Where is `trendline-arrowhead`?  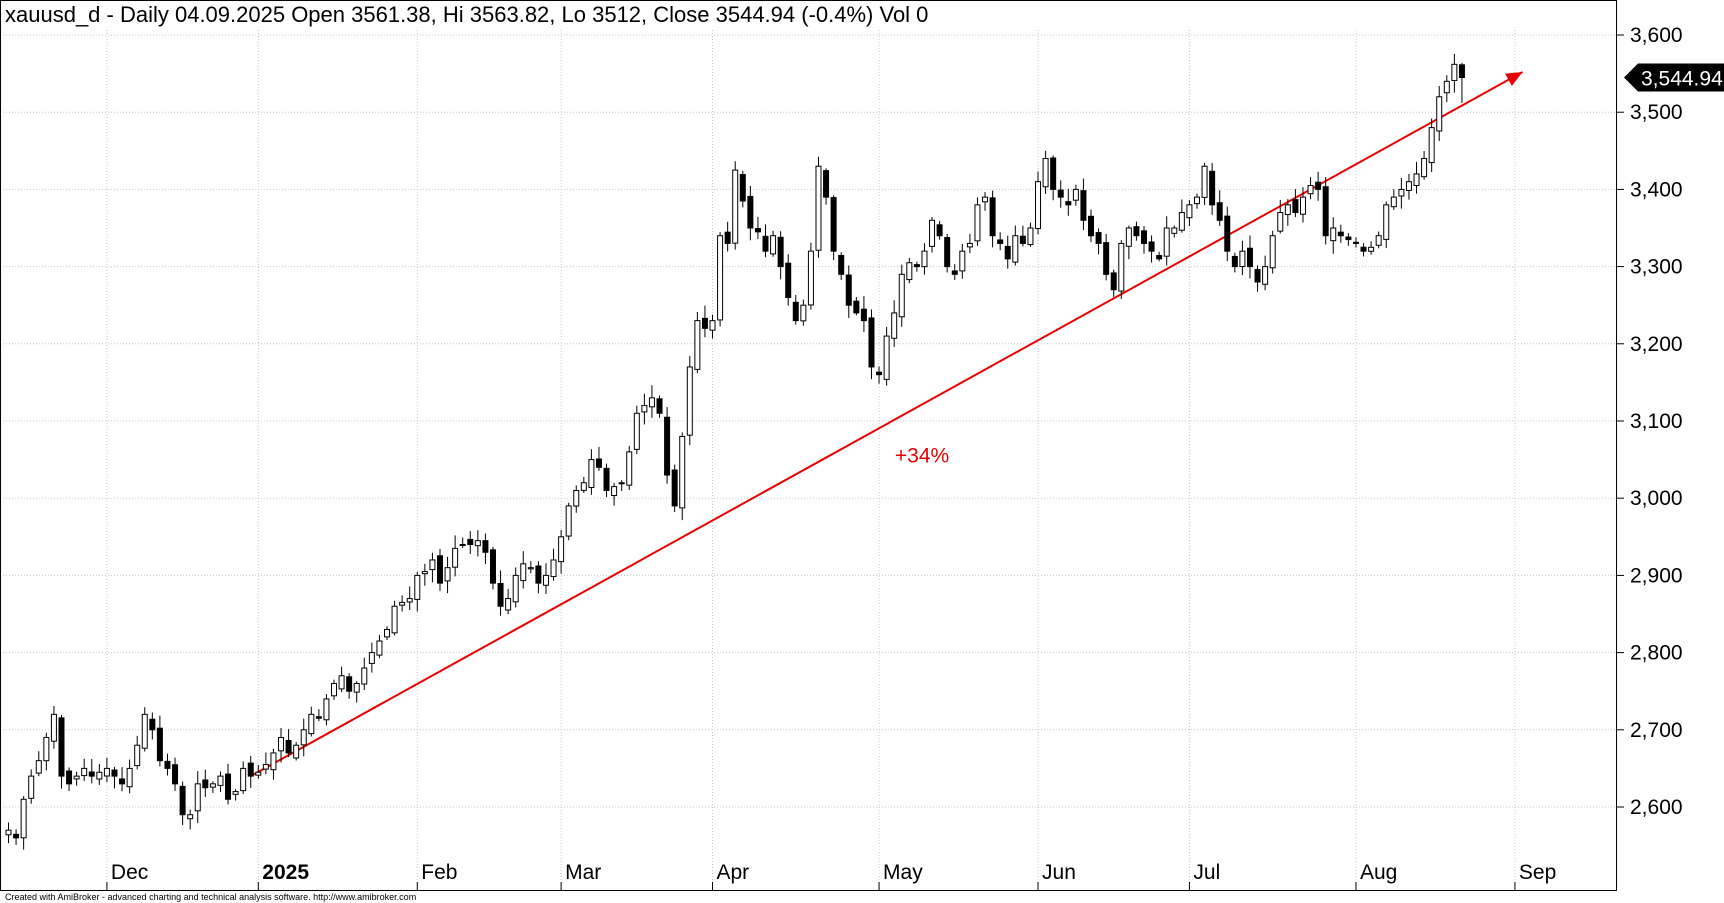
trendline-arrowhead is located at coordinates (1514, 79).